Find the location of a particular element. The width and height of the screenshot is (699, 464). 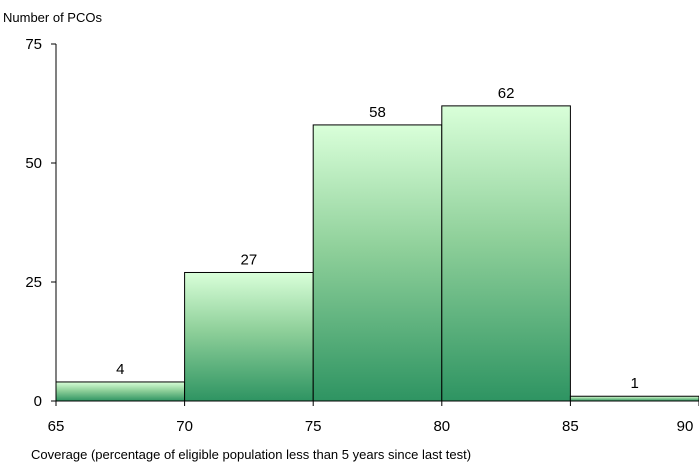

y-tick-label: 75 is located at coordinates (33, 44).